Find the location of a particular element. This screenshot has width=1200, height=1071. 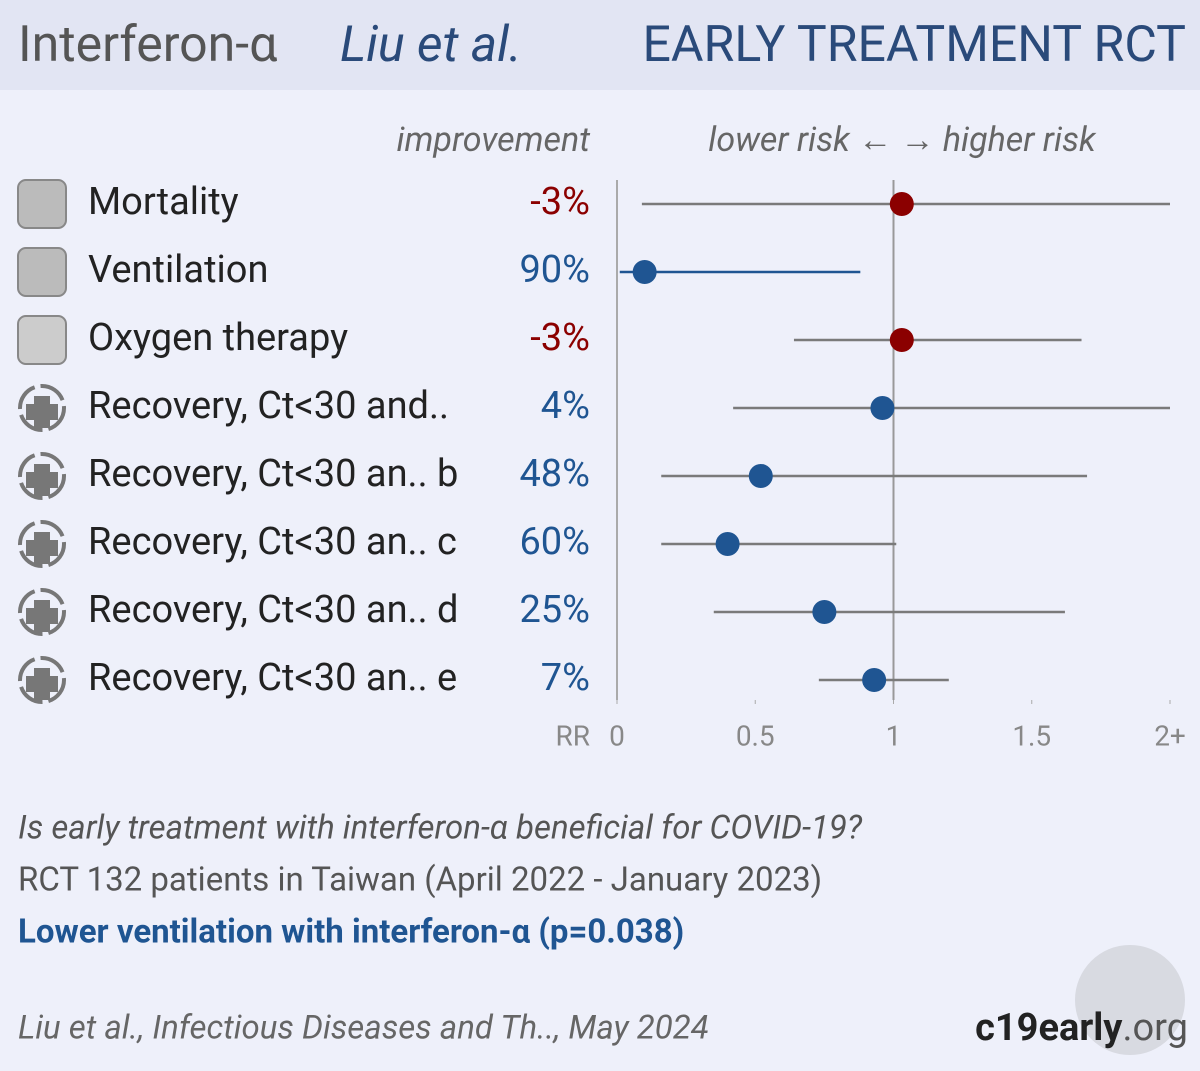

category-label: Recovery, Ct<30 and.. is located at coordinates (268, 406).